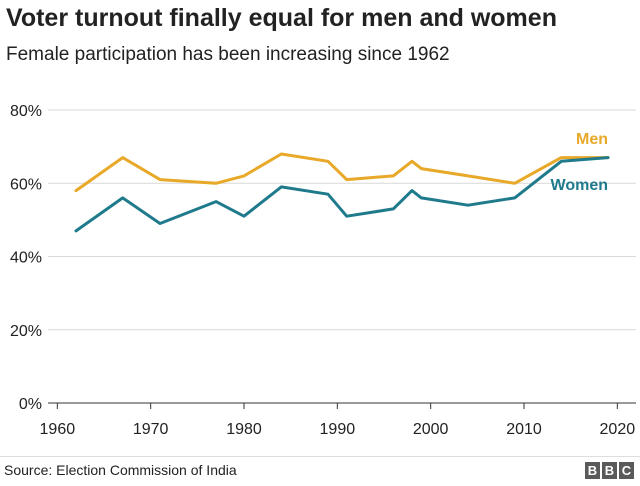  What do you see at coordinates (342, 194) in the screenshot?
I see `series-line-women` at bounding box center [342, 194].